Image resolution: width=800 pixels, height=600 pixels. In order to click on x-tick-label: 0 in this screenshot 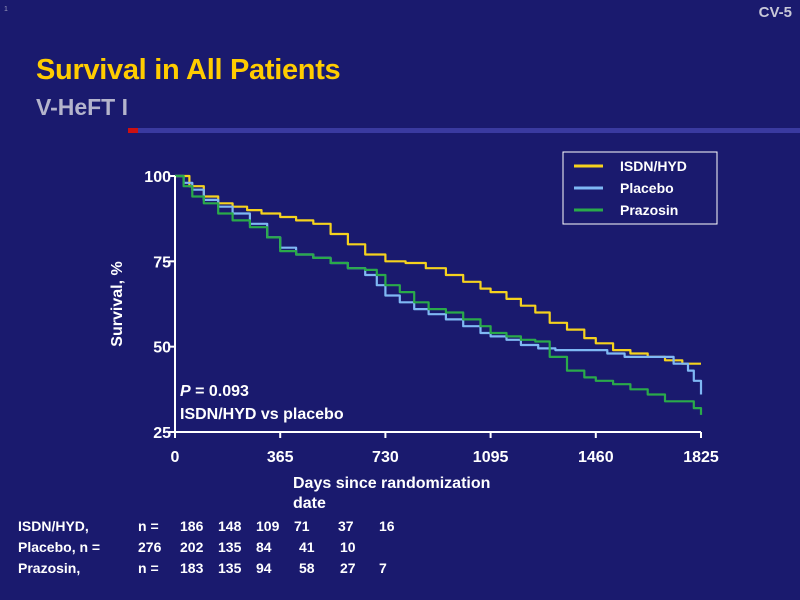, I will do `click(175, 457)`.